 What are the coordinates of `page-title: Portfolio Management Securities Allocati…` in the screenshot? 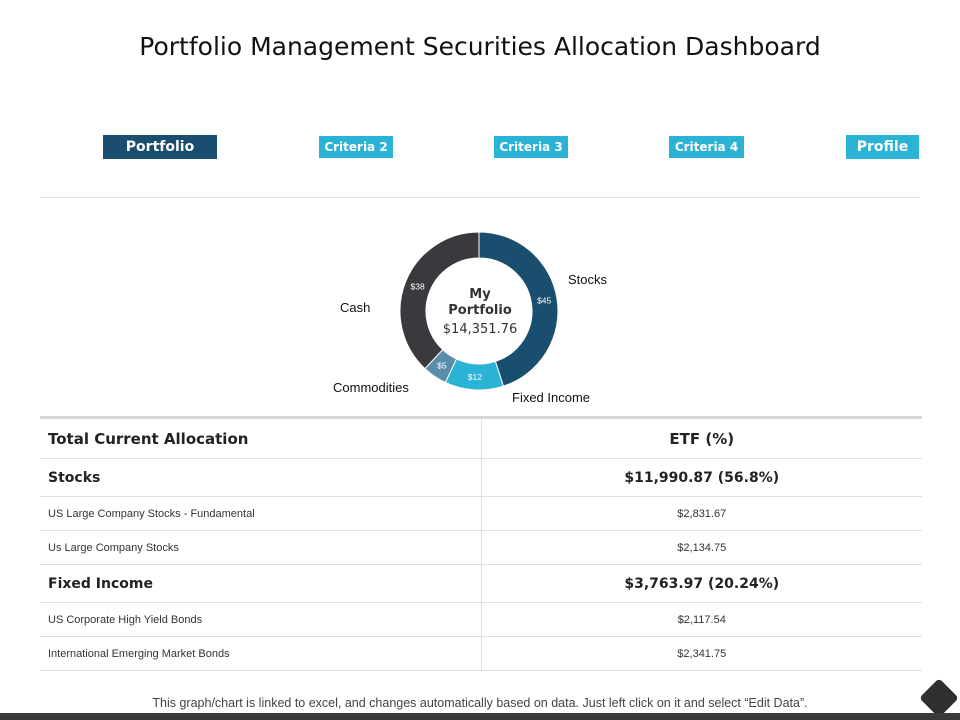 It's located at (480, 46).